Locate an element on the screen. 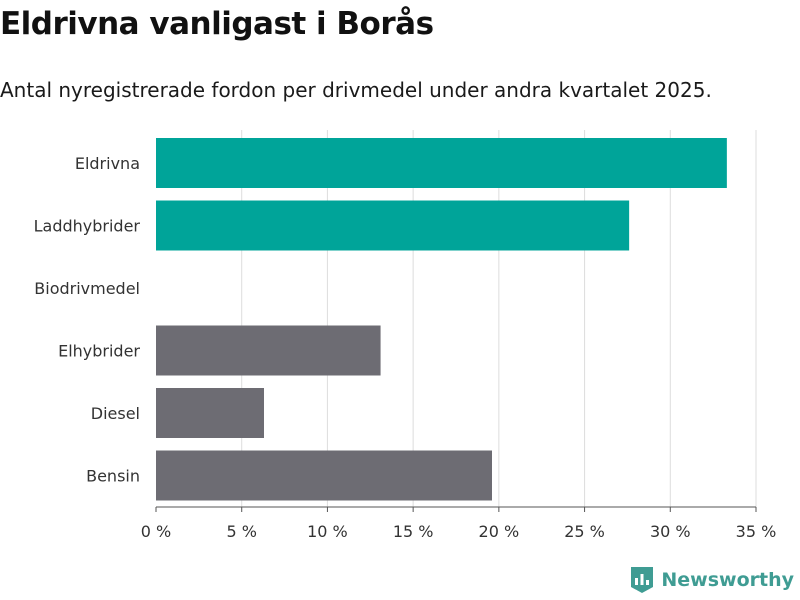 The width and height of the screenshot is (800, 600). category-label: Biodrivmedel is located at coordinates (87, 288).